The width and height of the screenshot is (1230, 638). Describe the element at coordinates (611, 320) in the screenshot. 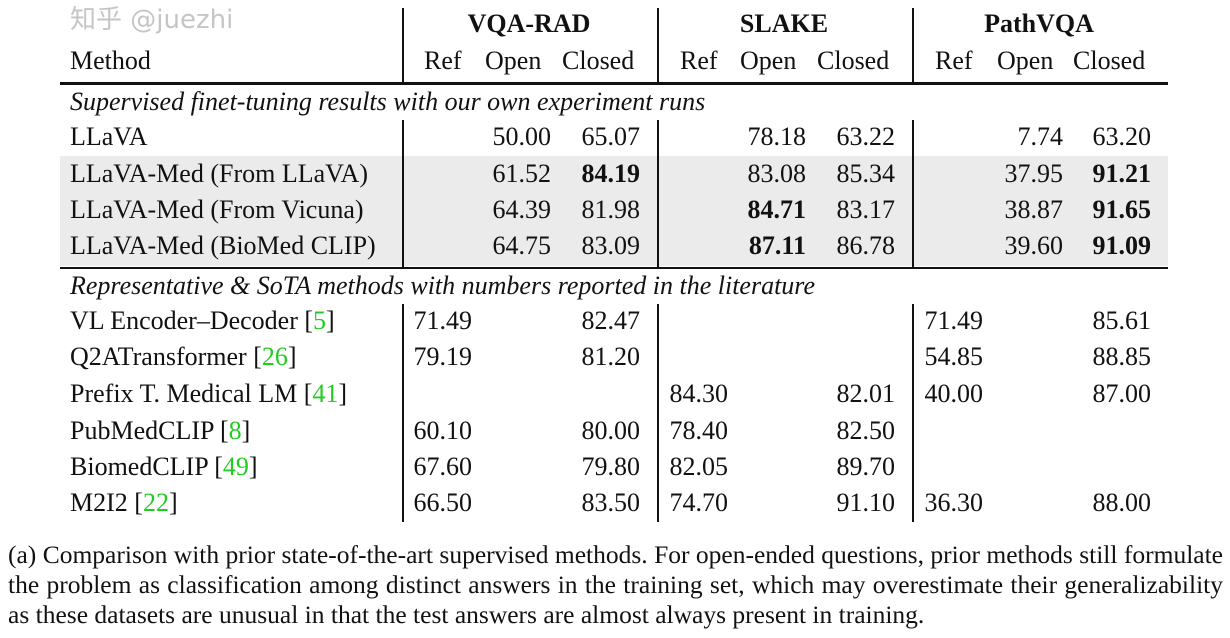

I see `score-cell: 82.47` at that location.